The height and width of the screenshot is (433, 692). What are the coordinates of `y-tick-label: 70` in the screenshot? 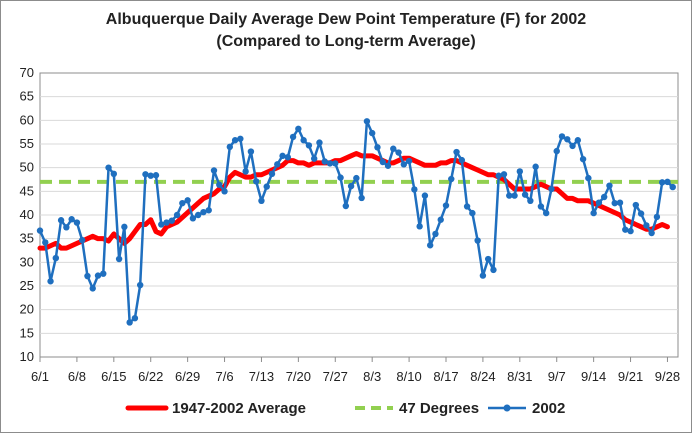 It's located at (27, 72).